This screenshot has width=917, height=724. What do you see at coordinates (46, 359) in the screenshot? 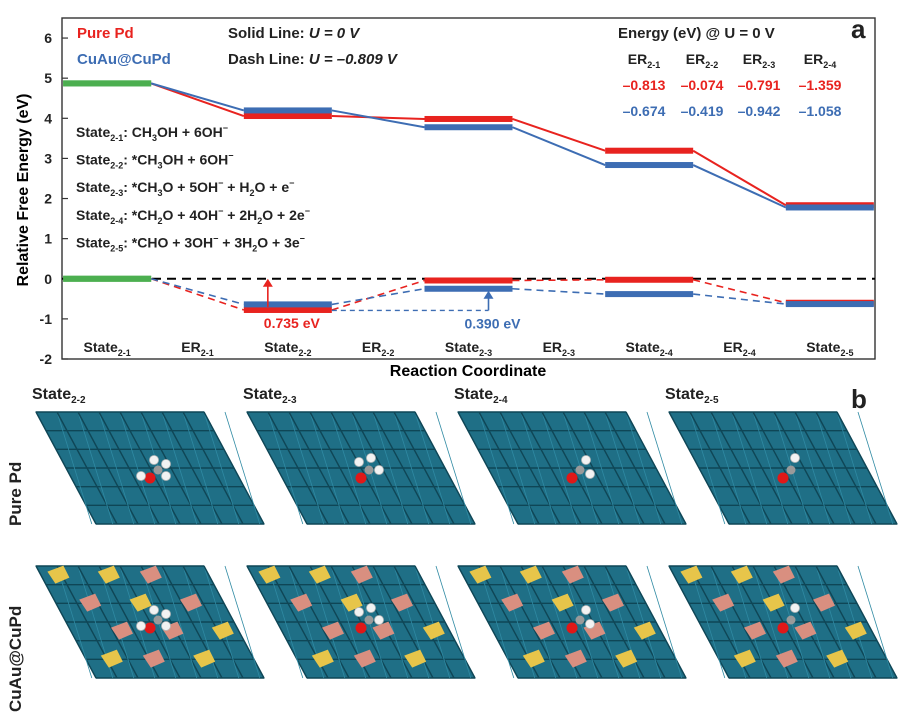
I see `y-tick-label: -2` at bounding box center [46, 359].